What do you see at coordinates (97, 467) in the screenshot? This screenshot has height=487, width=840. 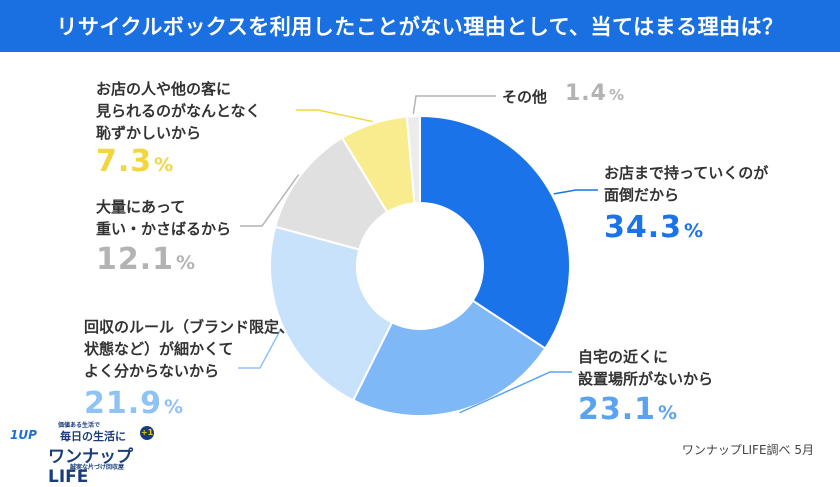 I see `logo-sub: 誠実な片づけ回収屋` at bounding box center [97, 467].